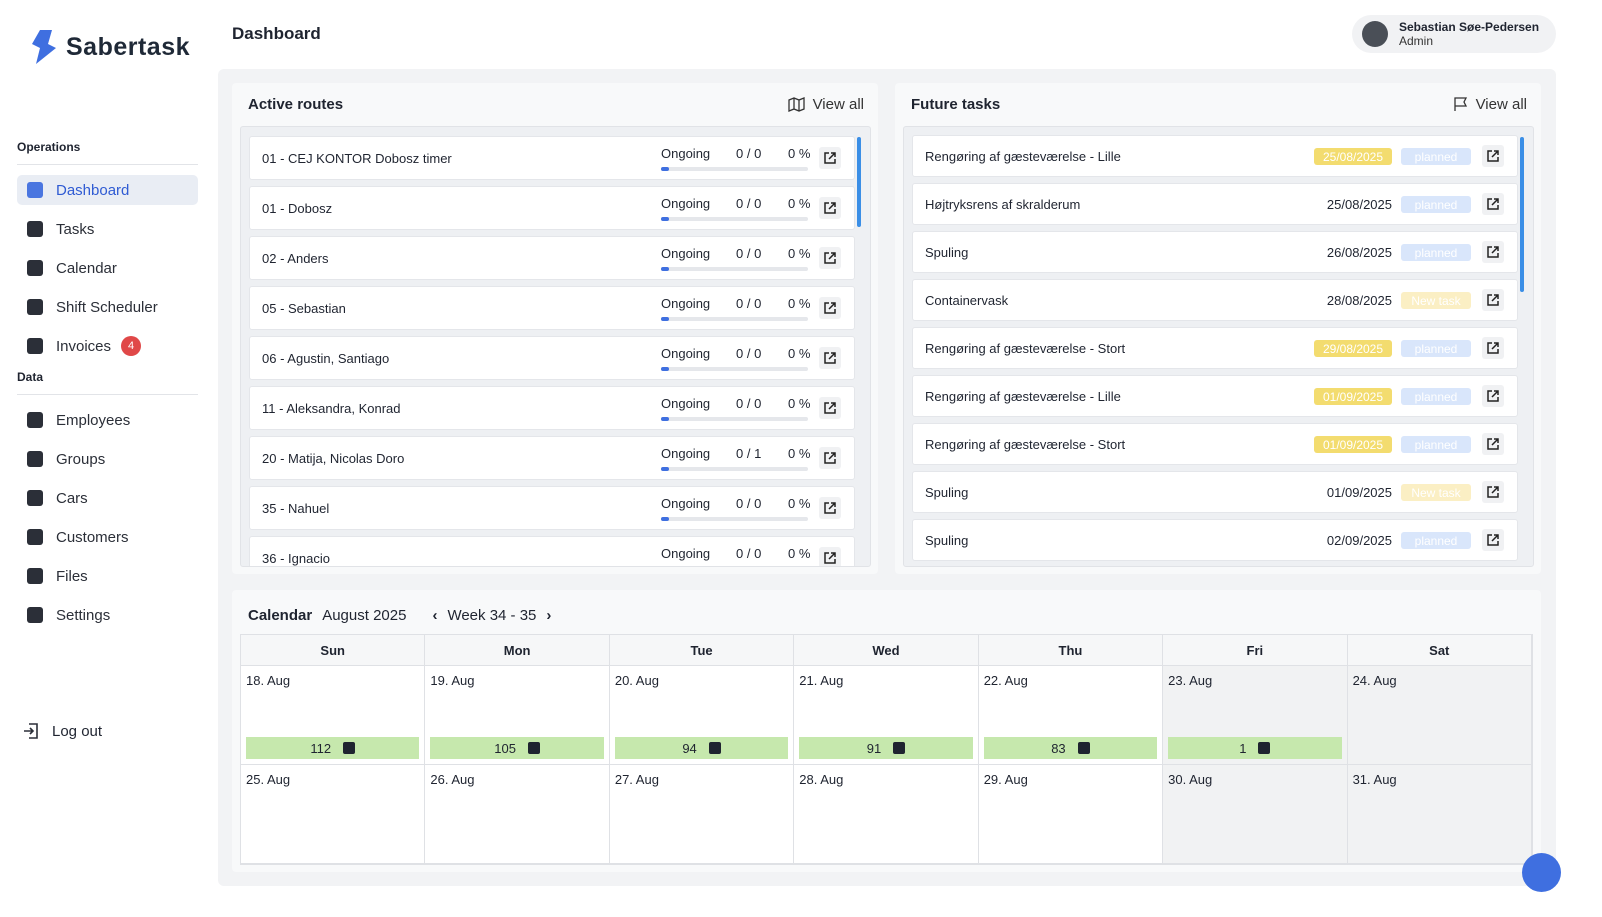 This screenshot has width=1602, height=917. I want to click on nav-item: Calendar, so click(107, 268).